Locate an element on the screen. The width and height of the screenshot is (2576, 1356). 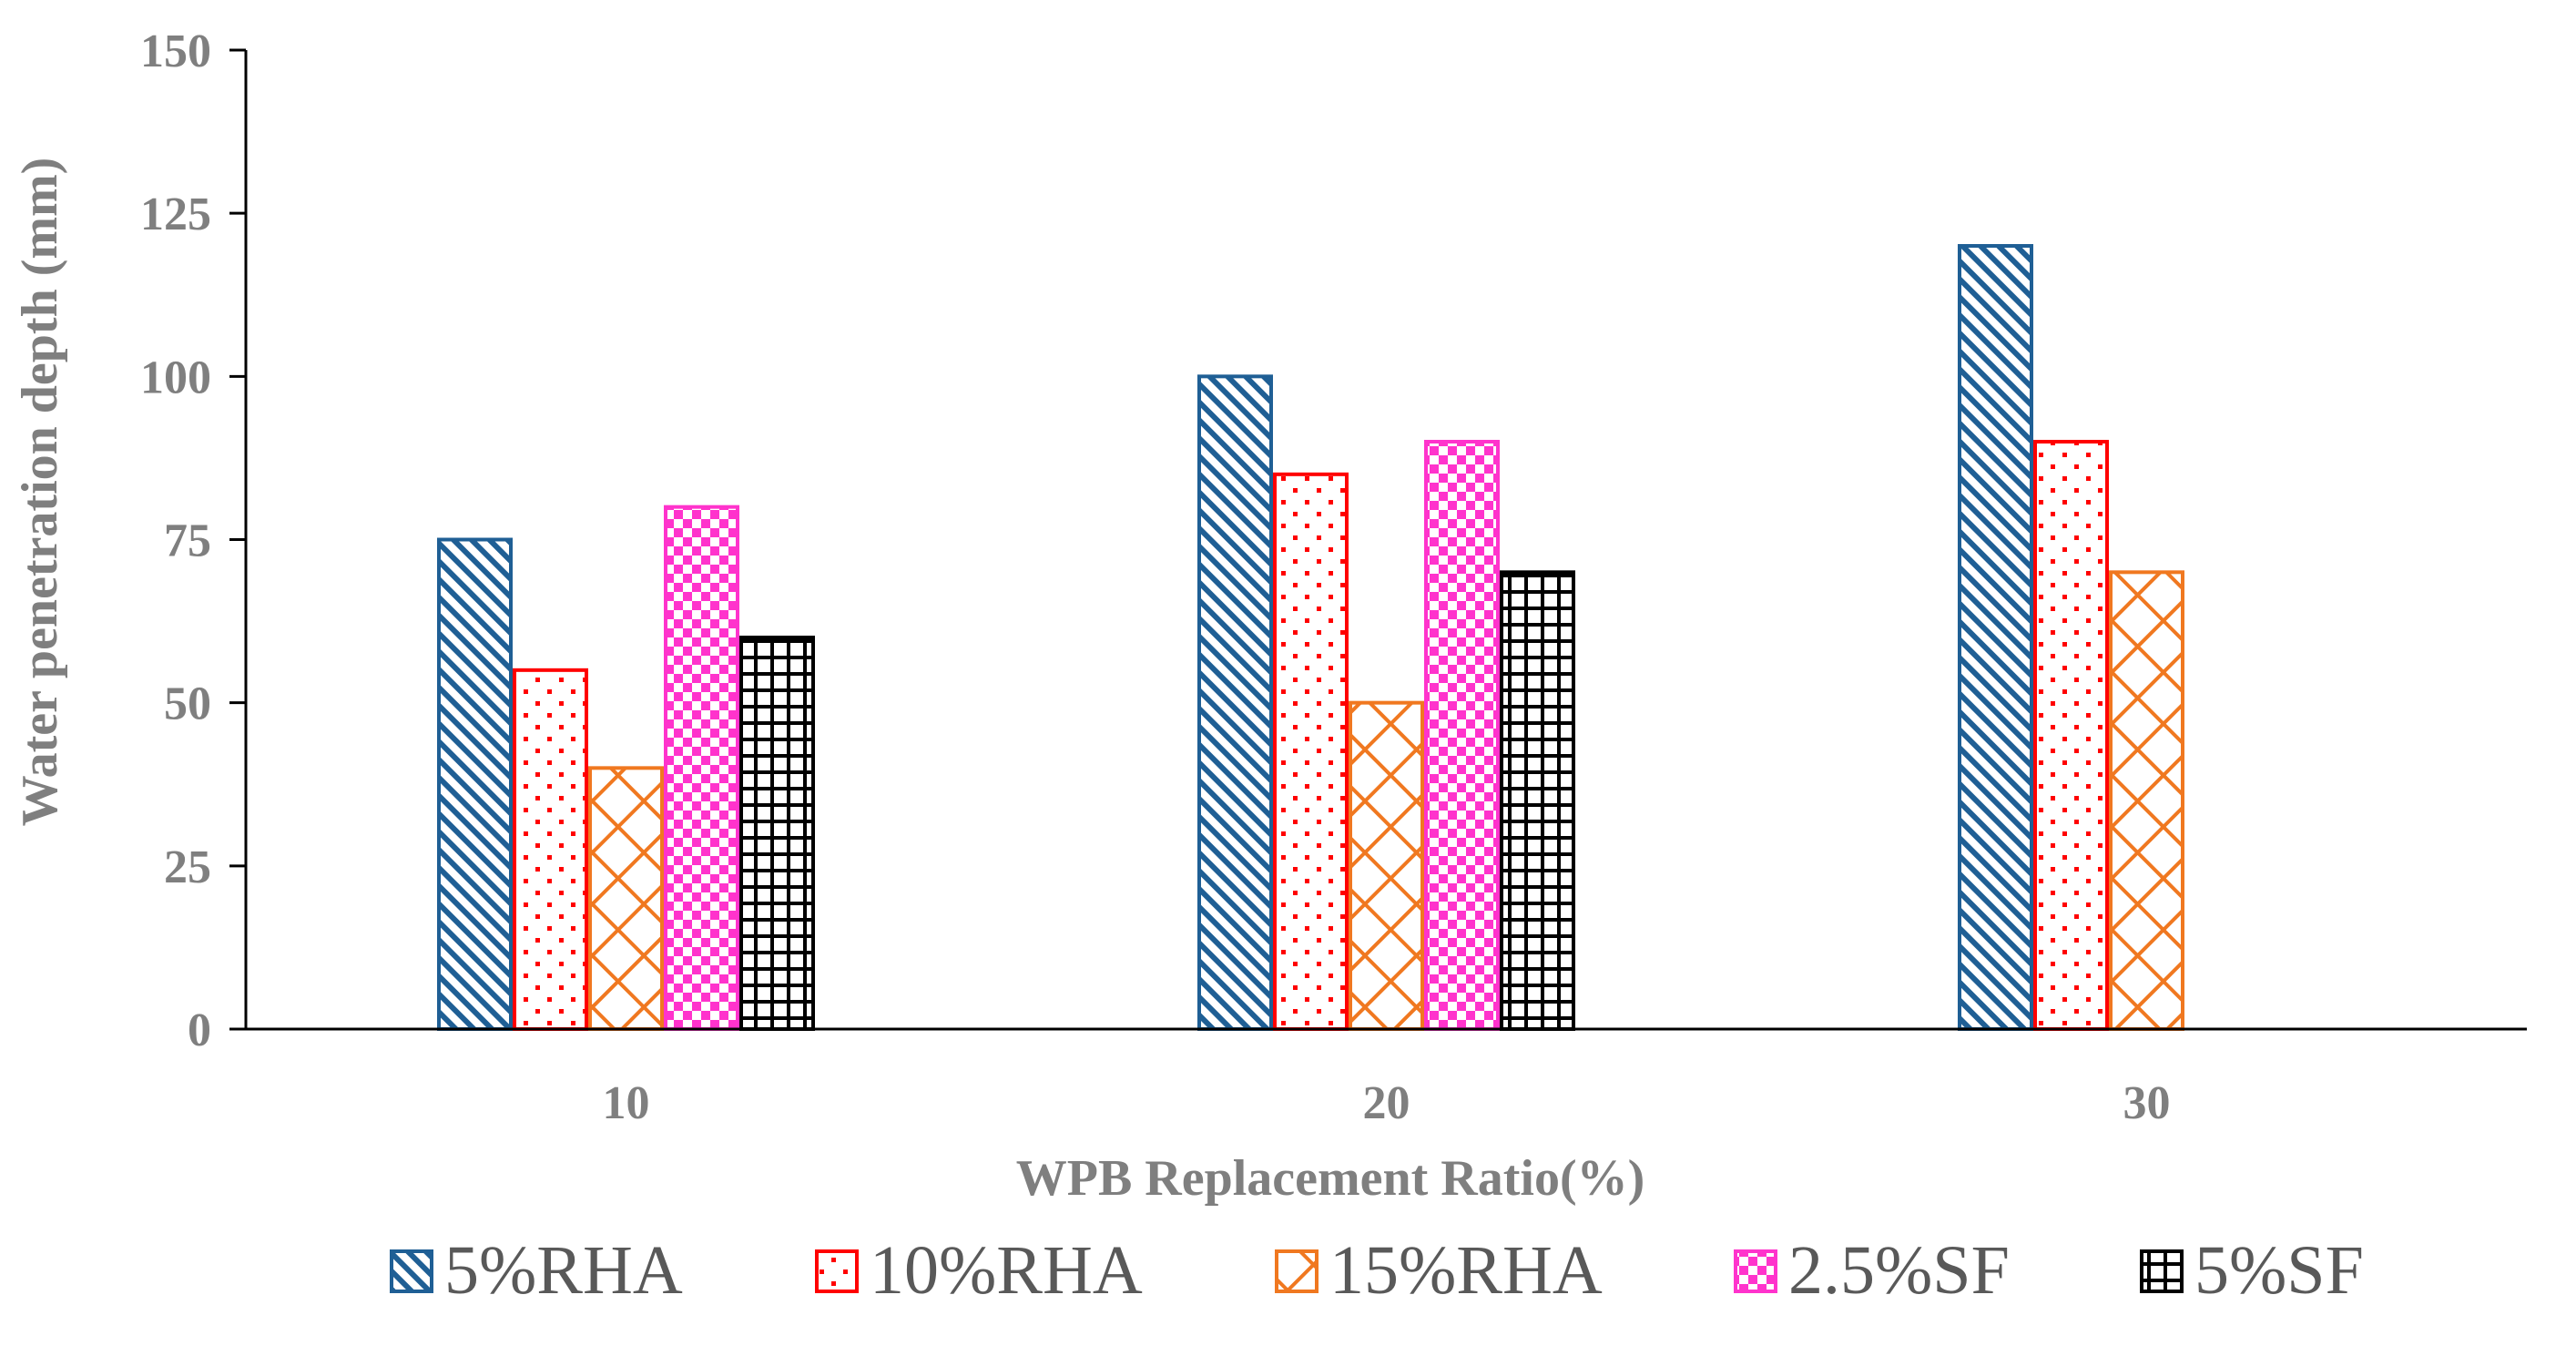
bar-5%SF-20 is located at coordinates (1537, 801).